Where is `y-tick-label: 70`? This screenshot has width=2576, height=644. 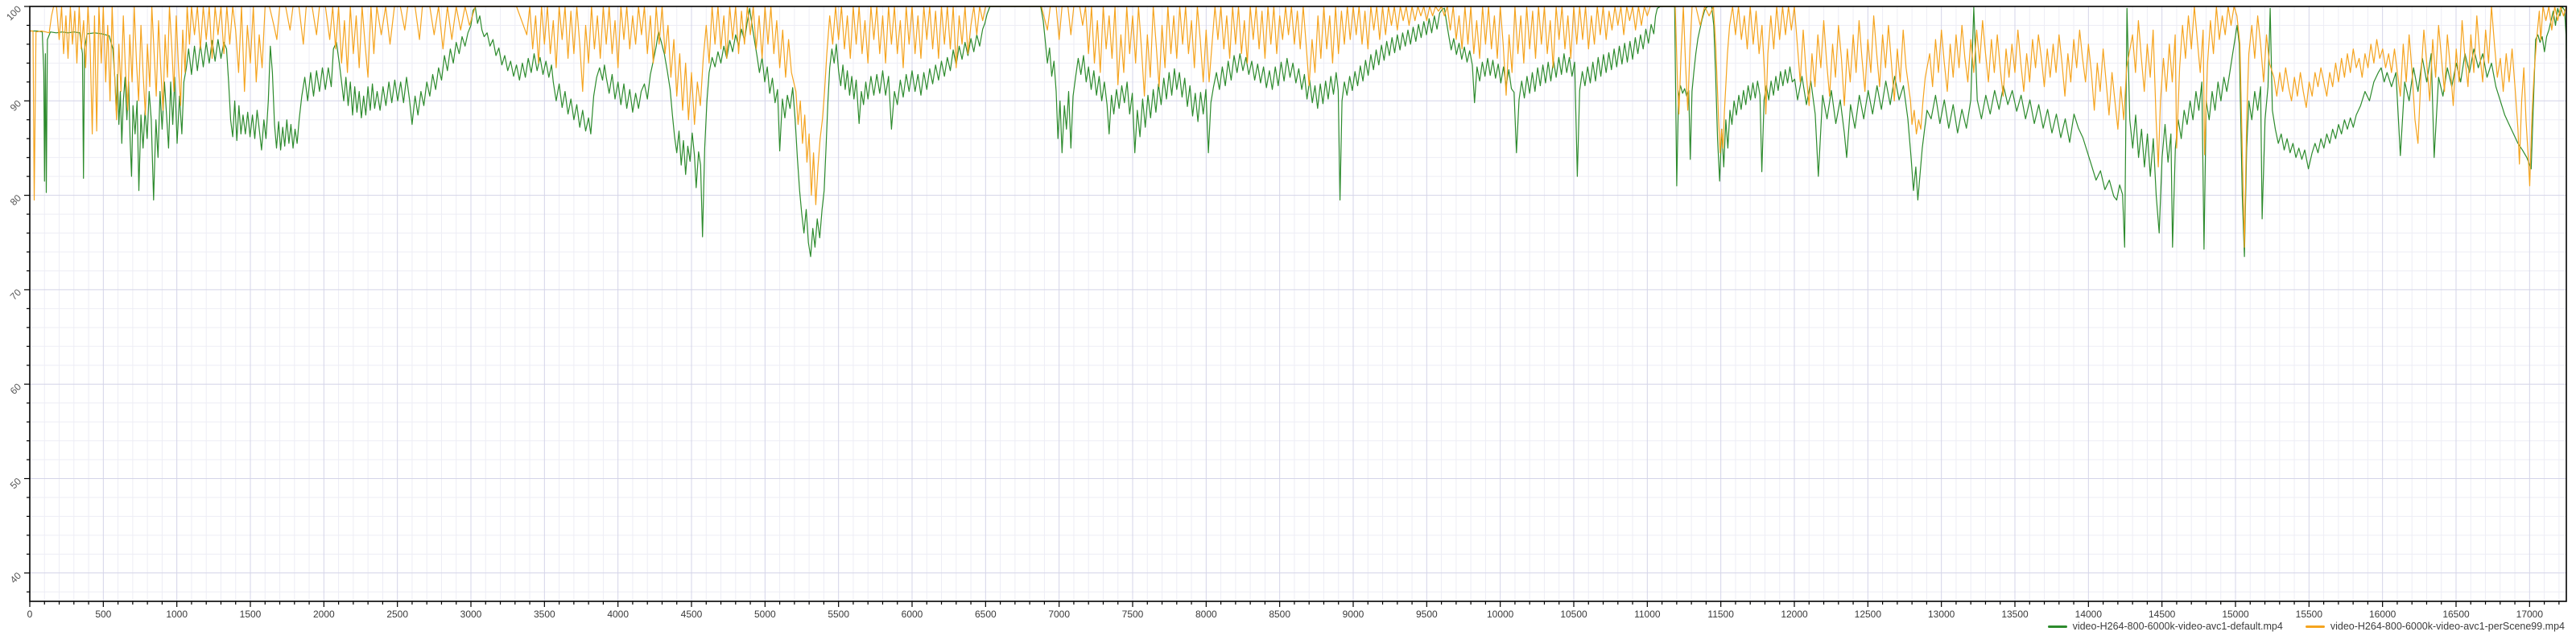
y-tick-label: 70 is located at coordinates (16, 295).